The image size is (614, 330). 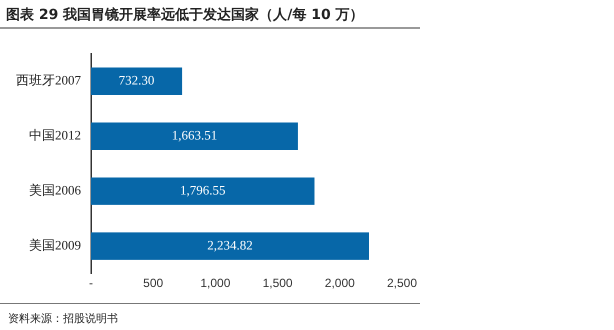 I want to click on y-tick-label: 美国2006, so click(x=55, y=190).